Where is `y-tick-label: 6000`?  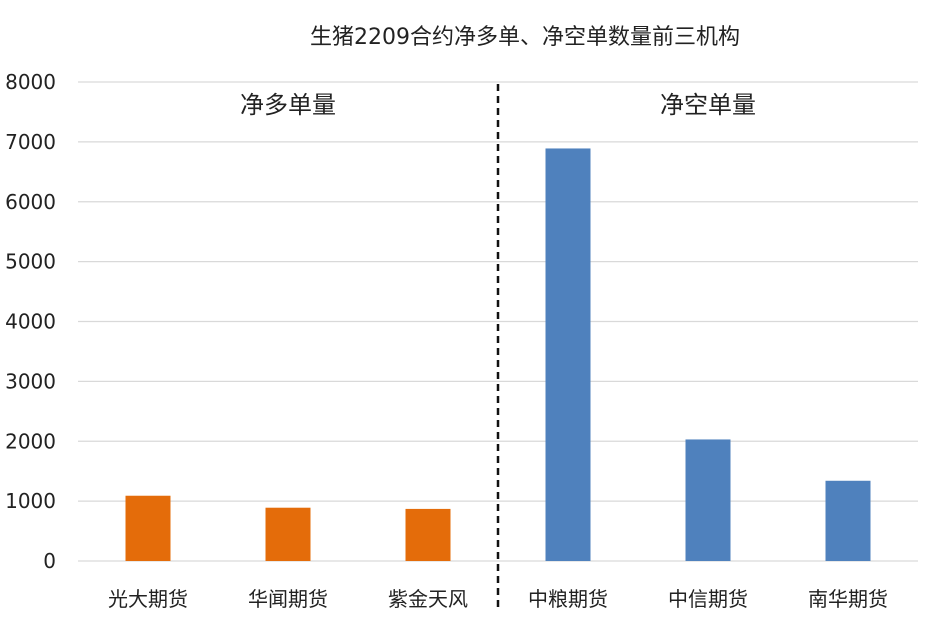
y-tick-label: 6000 is located at coordinates (30, 202).